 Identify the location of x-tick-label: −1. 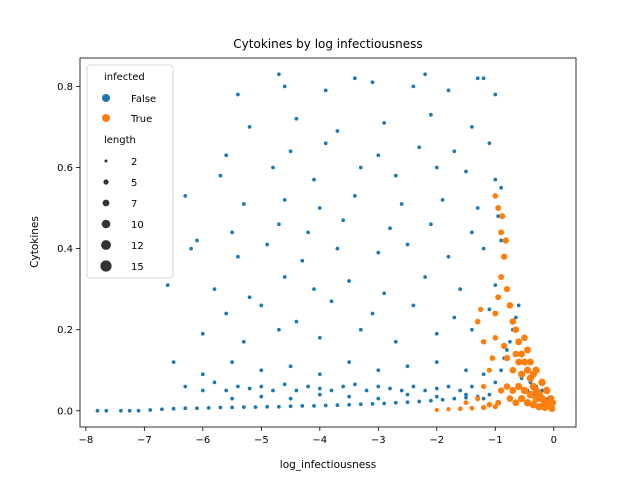
(495, 440).